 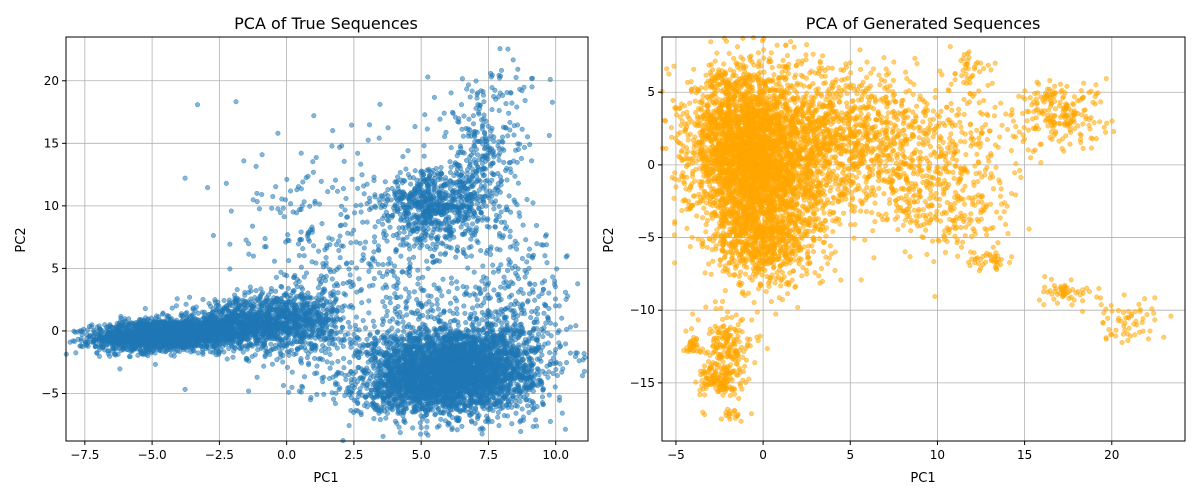 What do you see at coordinates (325, 478) in the screenshot?
I see `x-axis-label: PC1` at bounding box center [325, 478].